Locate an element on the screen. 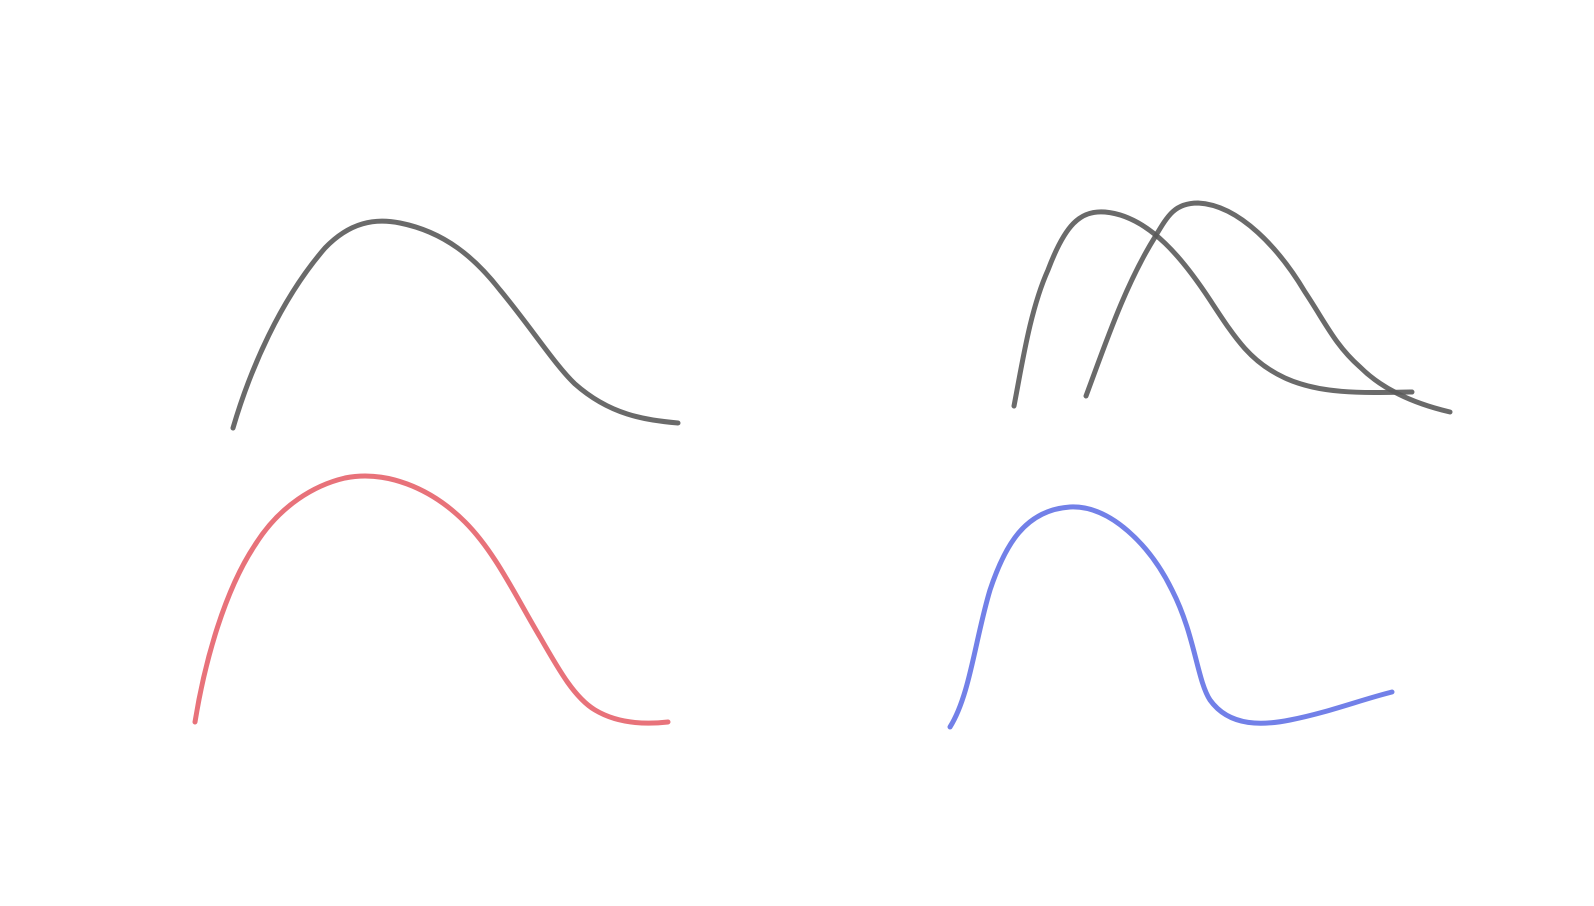  top-right-curve-stroke-a is located at coordinates (1213, 309).